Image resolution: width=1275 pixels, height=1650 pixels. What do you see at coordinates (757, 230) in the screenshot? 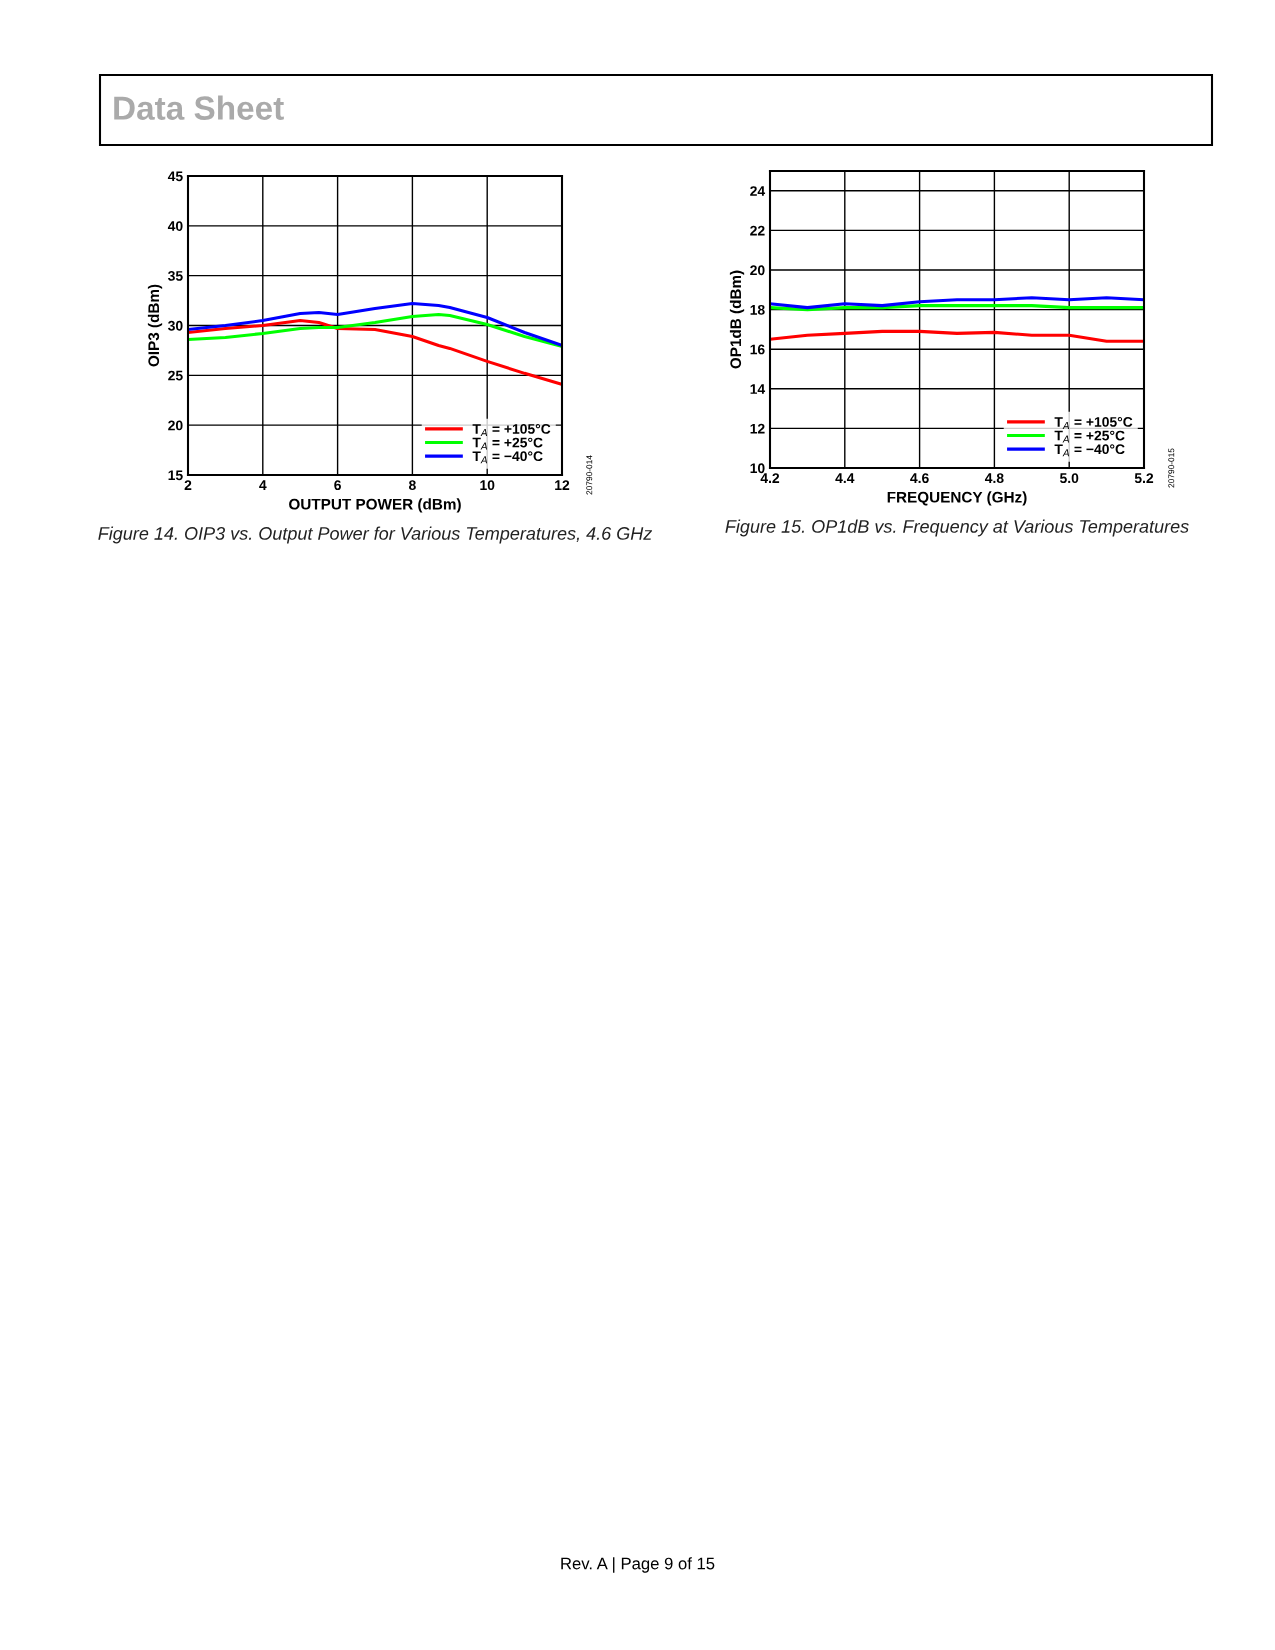
I see `y-tick-label: 22` at bounding box center [757, 230].